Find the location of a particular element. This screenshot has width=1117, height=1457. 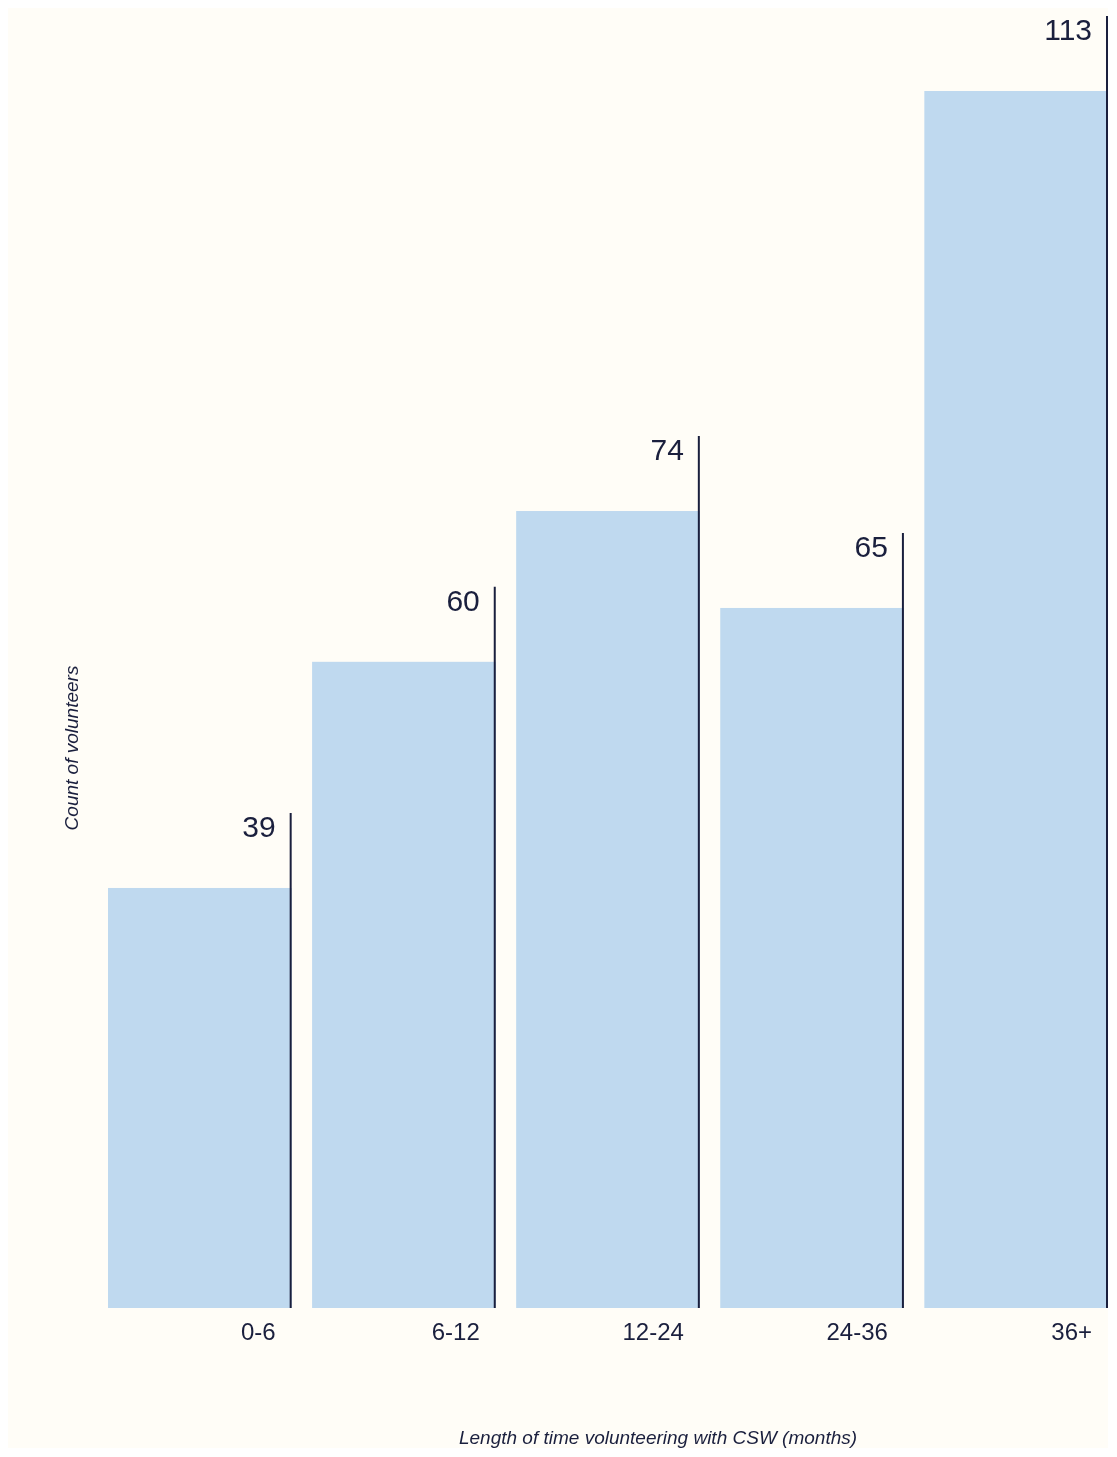

data-label: 74 is located at coordinates (667, 450).